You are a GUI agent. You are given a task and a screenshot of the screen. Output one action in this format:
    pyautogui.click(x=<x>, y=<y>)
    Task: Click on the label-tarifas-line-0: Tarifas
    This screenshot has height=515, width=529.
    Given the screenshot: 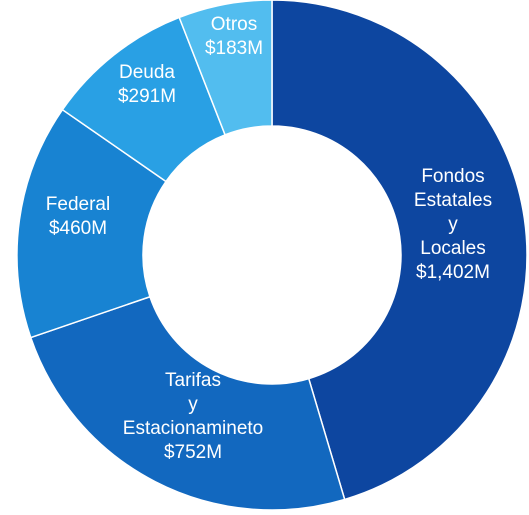 What is the action you would take?
    pyautogui.click(x=193, y=380)
    